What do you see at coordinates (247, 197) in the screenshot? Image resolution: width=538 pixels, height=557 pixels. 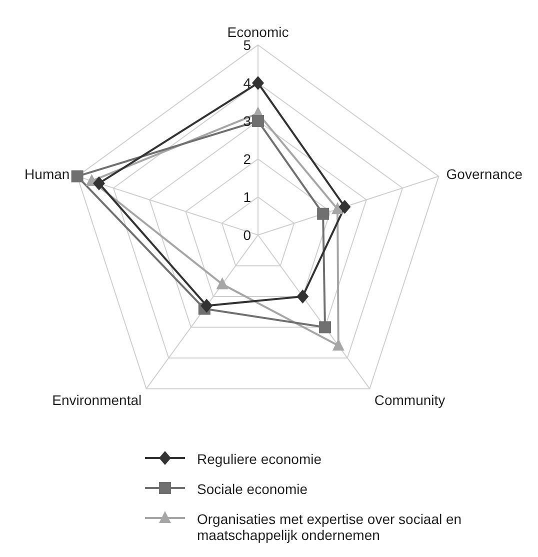 I see `y-tick-label: 1` at bounding box center [247, 197].